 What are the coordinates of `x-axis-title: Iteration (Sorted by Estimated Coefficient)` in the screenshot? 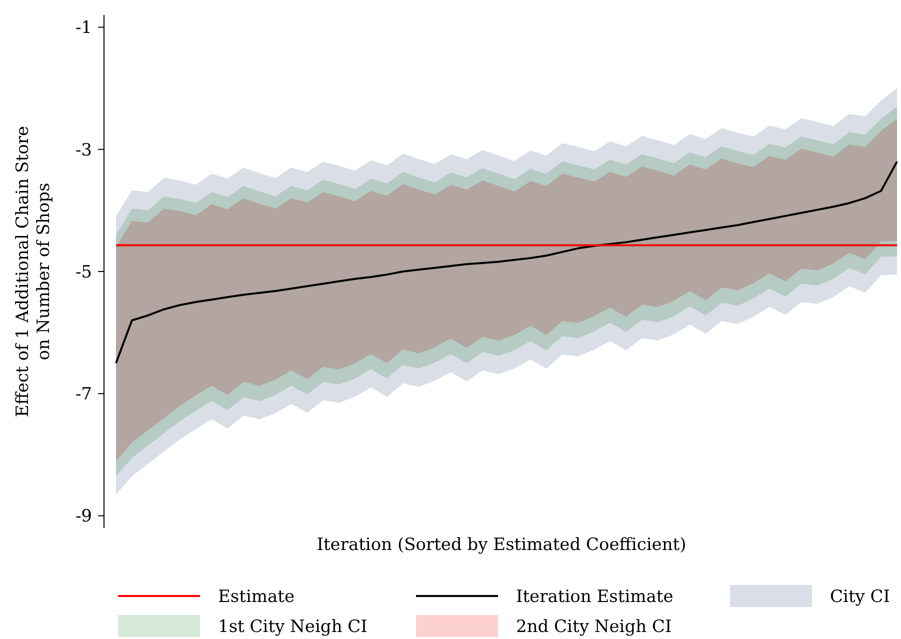 It's located at (501, 545).